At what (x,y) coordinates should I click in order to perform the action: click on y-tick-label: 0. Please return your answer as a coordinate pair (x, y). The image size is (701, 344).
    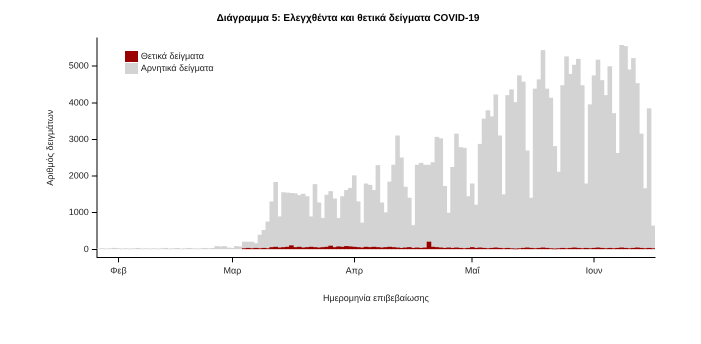
    Looking at the image, I should click on (86, 249).